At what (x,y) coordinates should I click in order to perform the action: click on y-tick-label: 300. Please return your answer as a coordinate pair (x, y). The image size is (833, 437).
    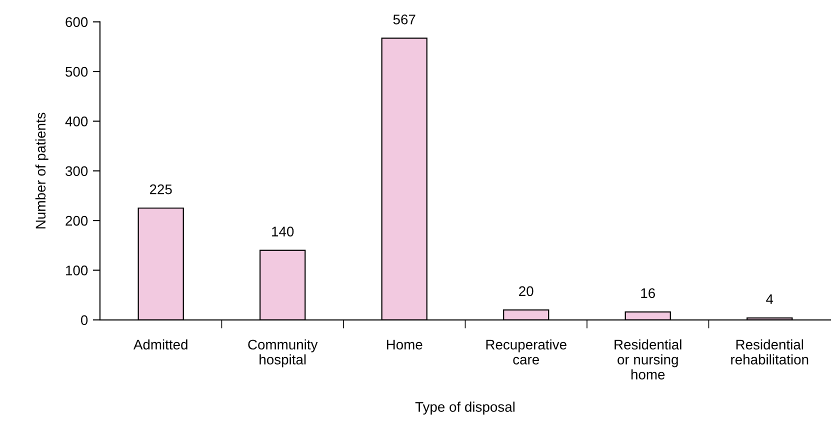
    Looking at the image, I should click on (77, 171).